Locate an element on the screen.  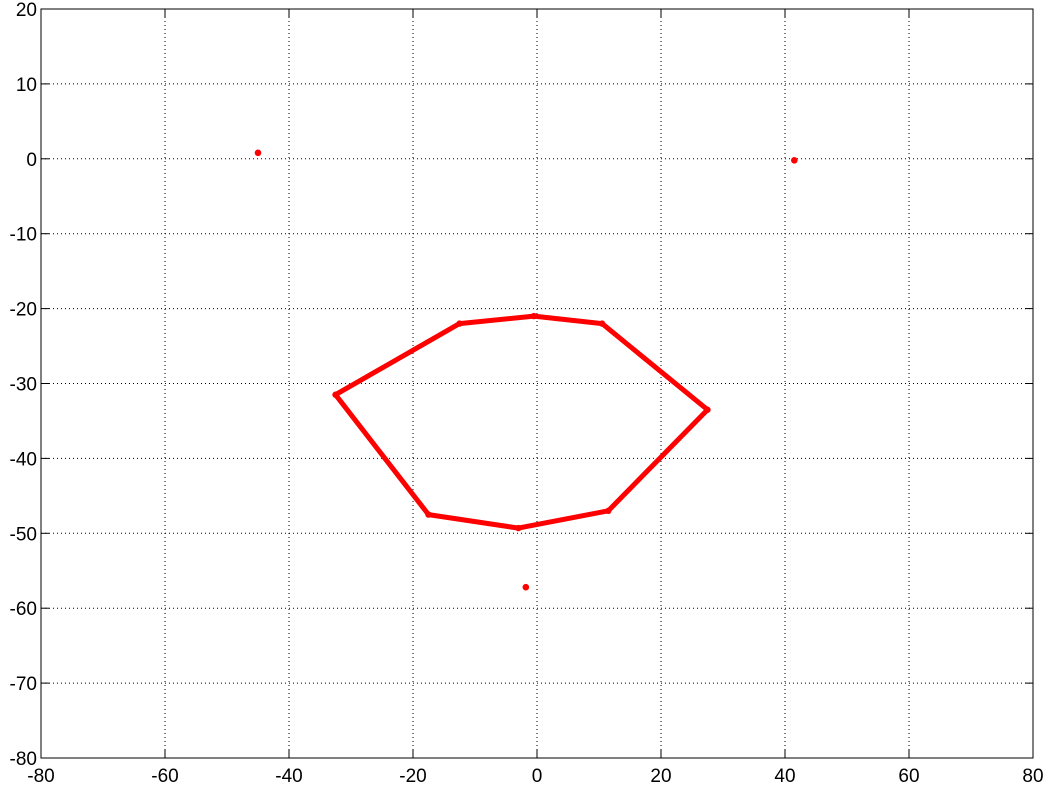
y-tick-label: -60 is located at coordinates (23, 609).